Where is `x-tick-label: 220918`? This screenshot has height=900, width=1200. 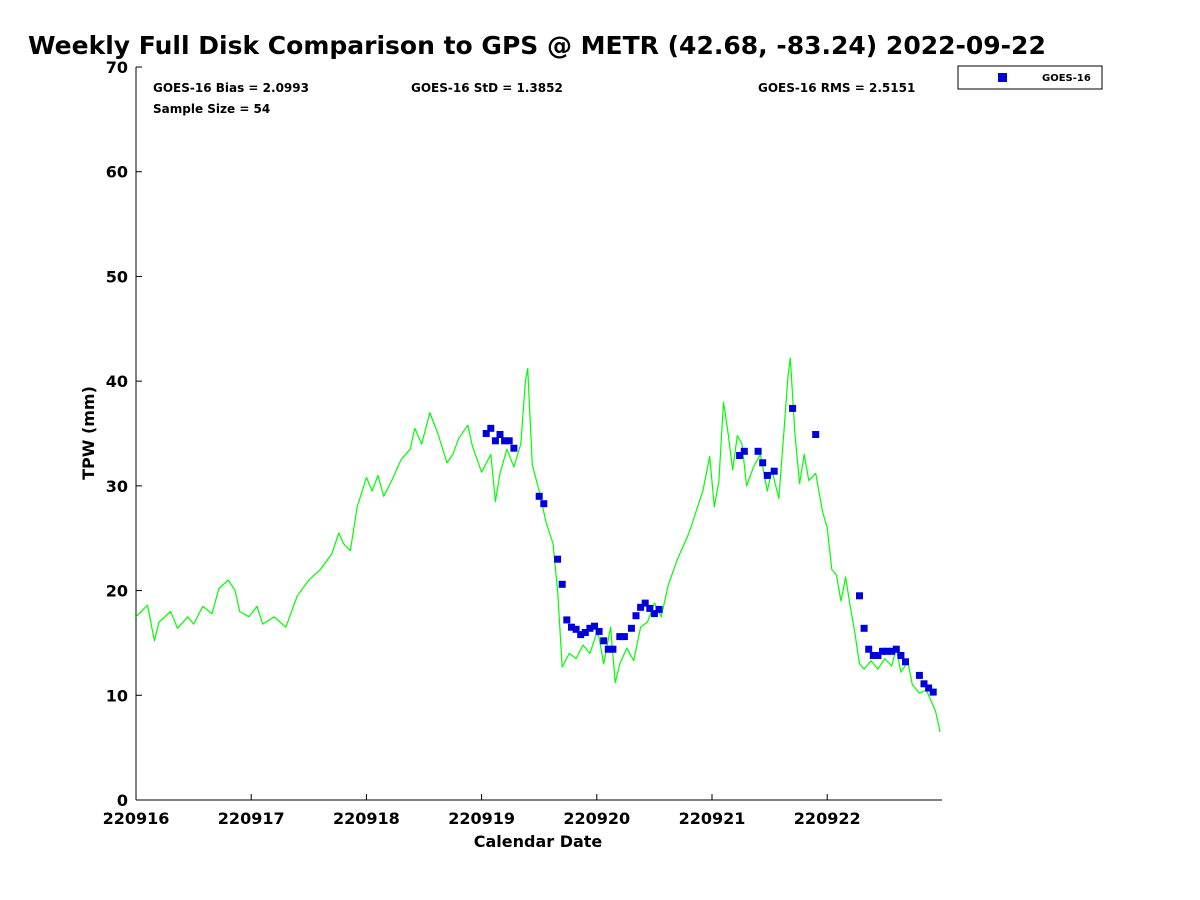
x-tick-label: 220918 is located at coordinates (366, 818).